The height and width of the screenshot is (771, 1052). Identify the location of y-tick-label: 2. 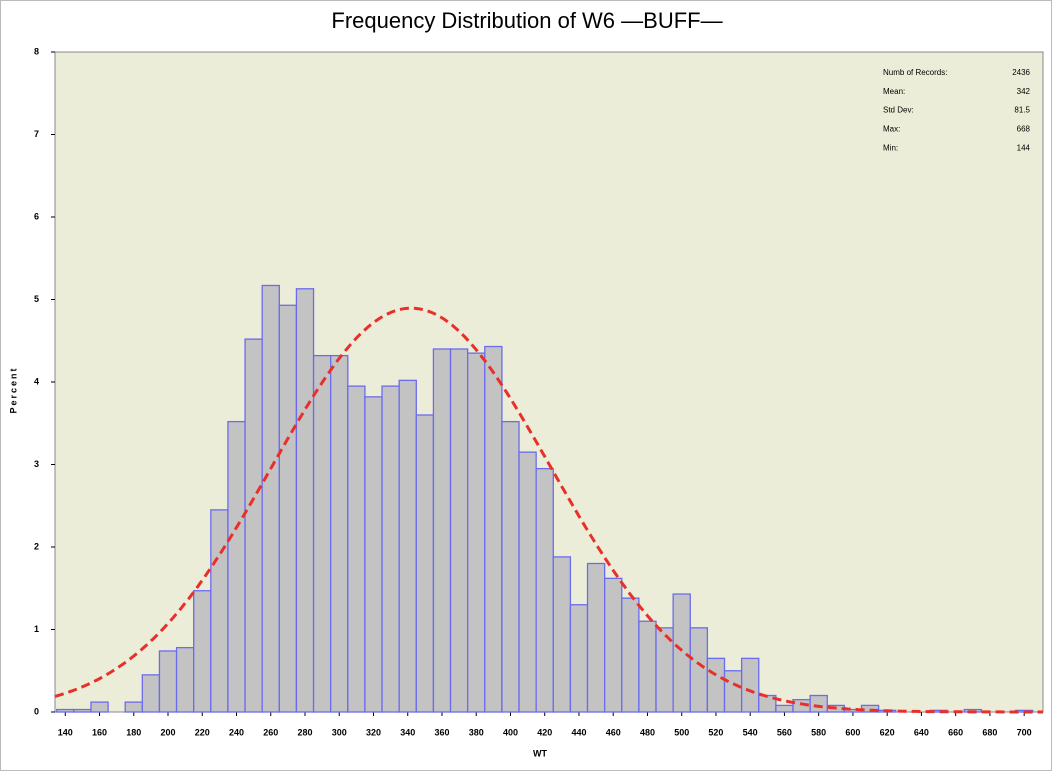
(36, 546).